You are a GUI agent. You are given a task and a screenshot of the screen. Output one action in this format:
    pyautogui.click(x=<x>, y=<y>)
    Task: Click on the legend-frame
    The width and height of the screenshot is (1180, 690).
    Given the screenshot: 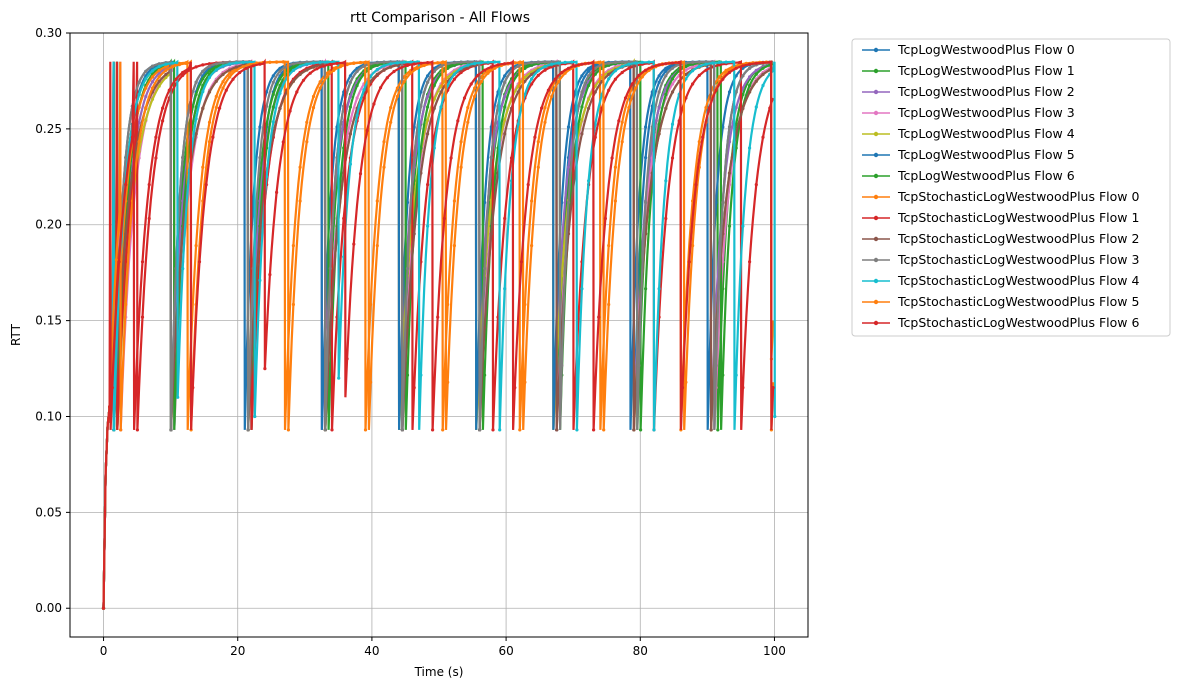 What is the action you would take?
    pyautogui.click(x=1011, y=187)
    